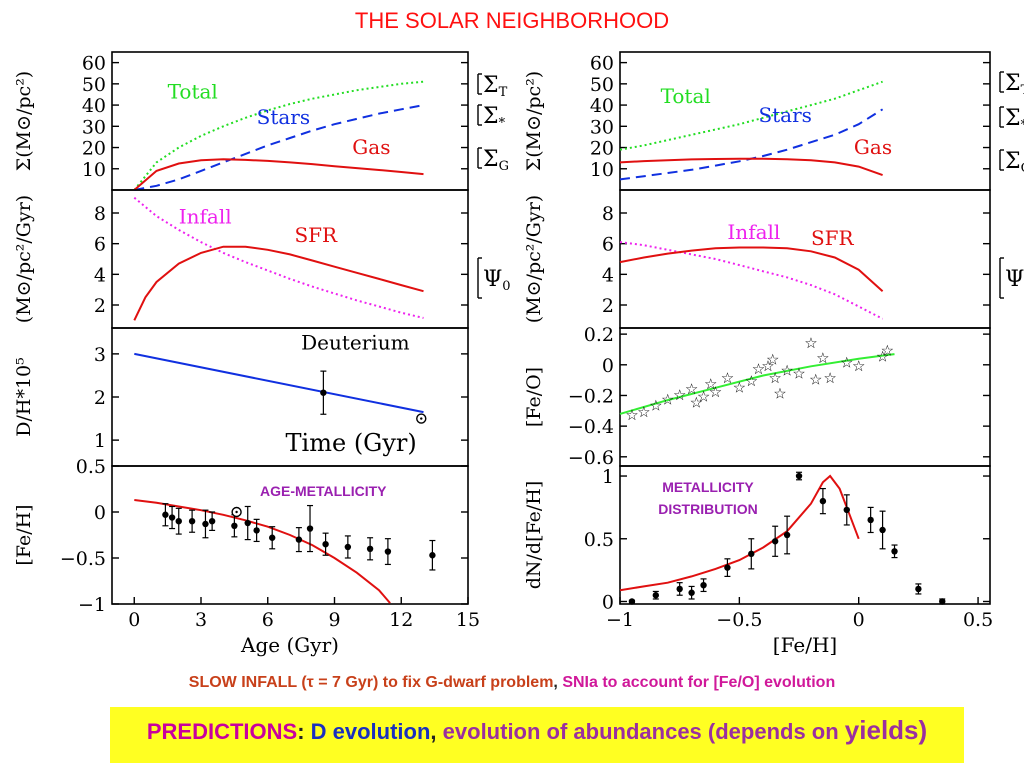 Image resolution: width=1024 pixels, height=768 pixels. What do you see at coordinates (591, 458) in the screenshot?
I see `y-tick-label: −0.6` at bounding box center [591, 458].